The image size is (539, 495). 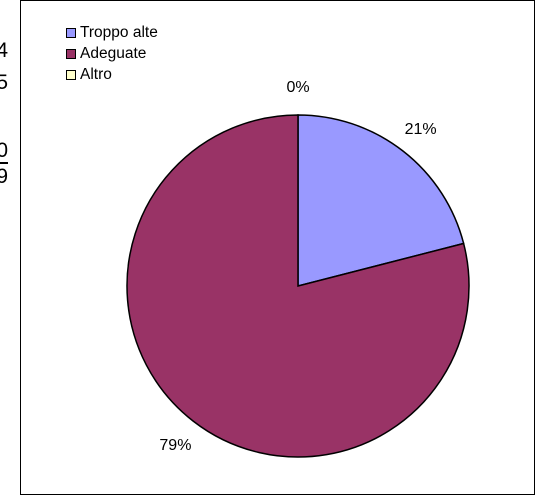 What do you see at coordinates (4, 177) in the screenshot?
I see `bg-fragment-4: 9` at bounding box center [4, 177].